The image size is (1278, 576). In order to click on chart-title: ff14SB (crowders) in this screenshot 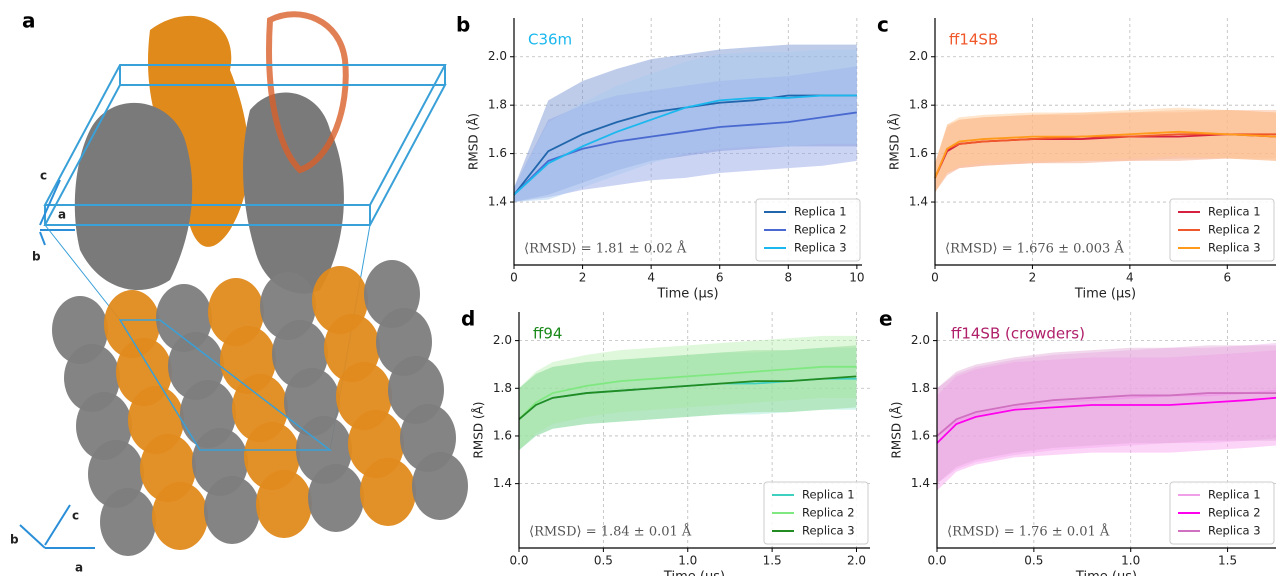, I will do `click(1018, 334)`.